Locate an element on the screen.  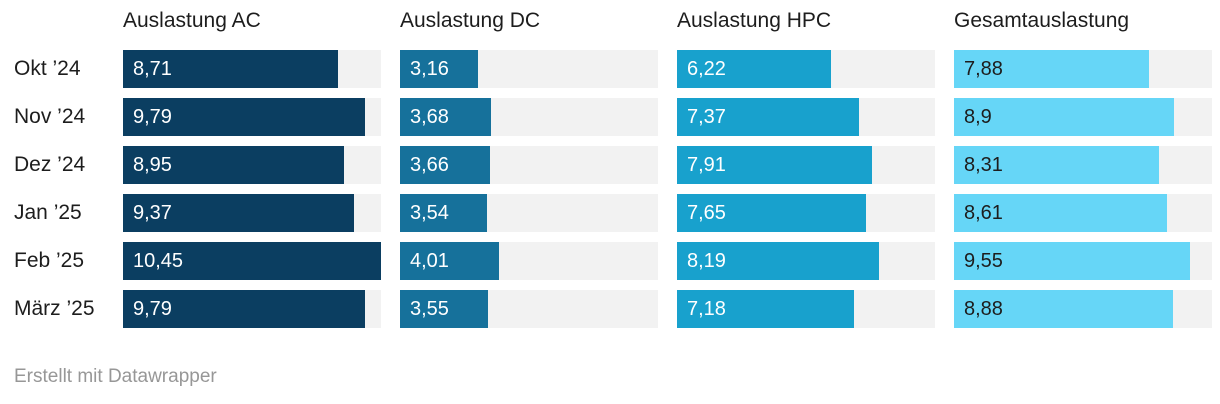
column-header-auslastung-hpc: Auslastung HPC is located at coordinates (754, 20).